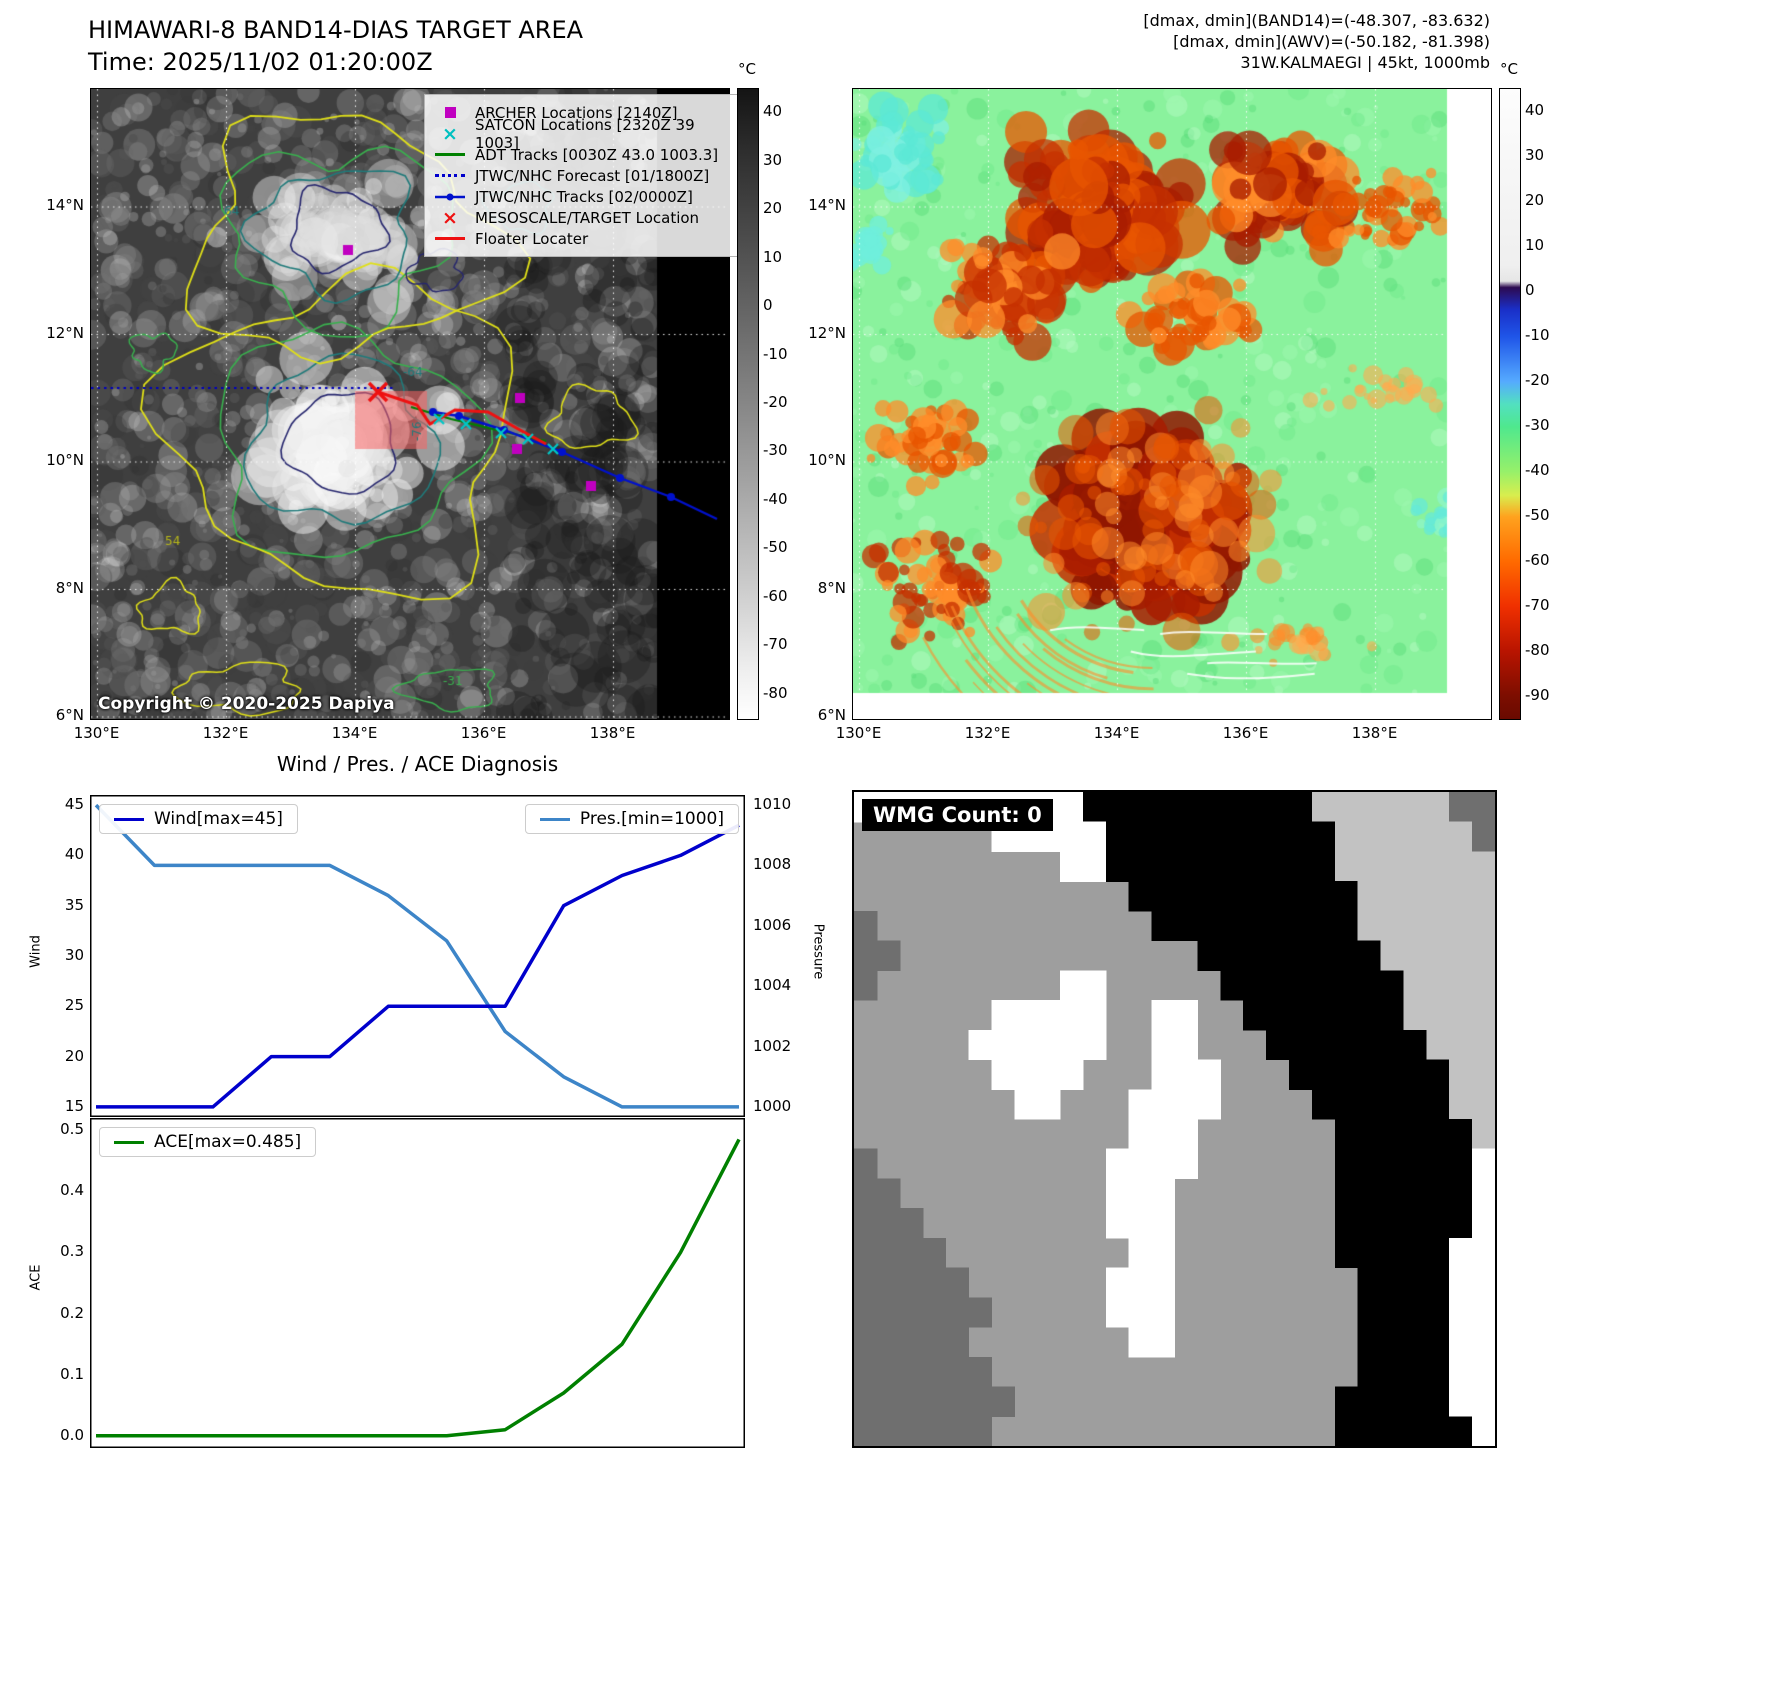 The height and width of the screenshot is (1690, 1792). What do you see at coordinates (72, 1312) in the screenshot?
I see `tick-label: 0.2` at bounding box center [72, 1312].